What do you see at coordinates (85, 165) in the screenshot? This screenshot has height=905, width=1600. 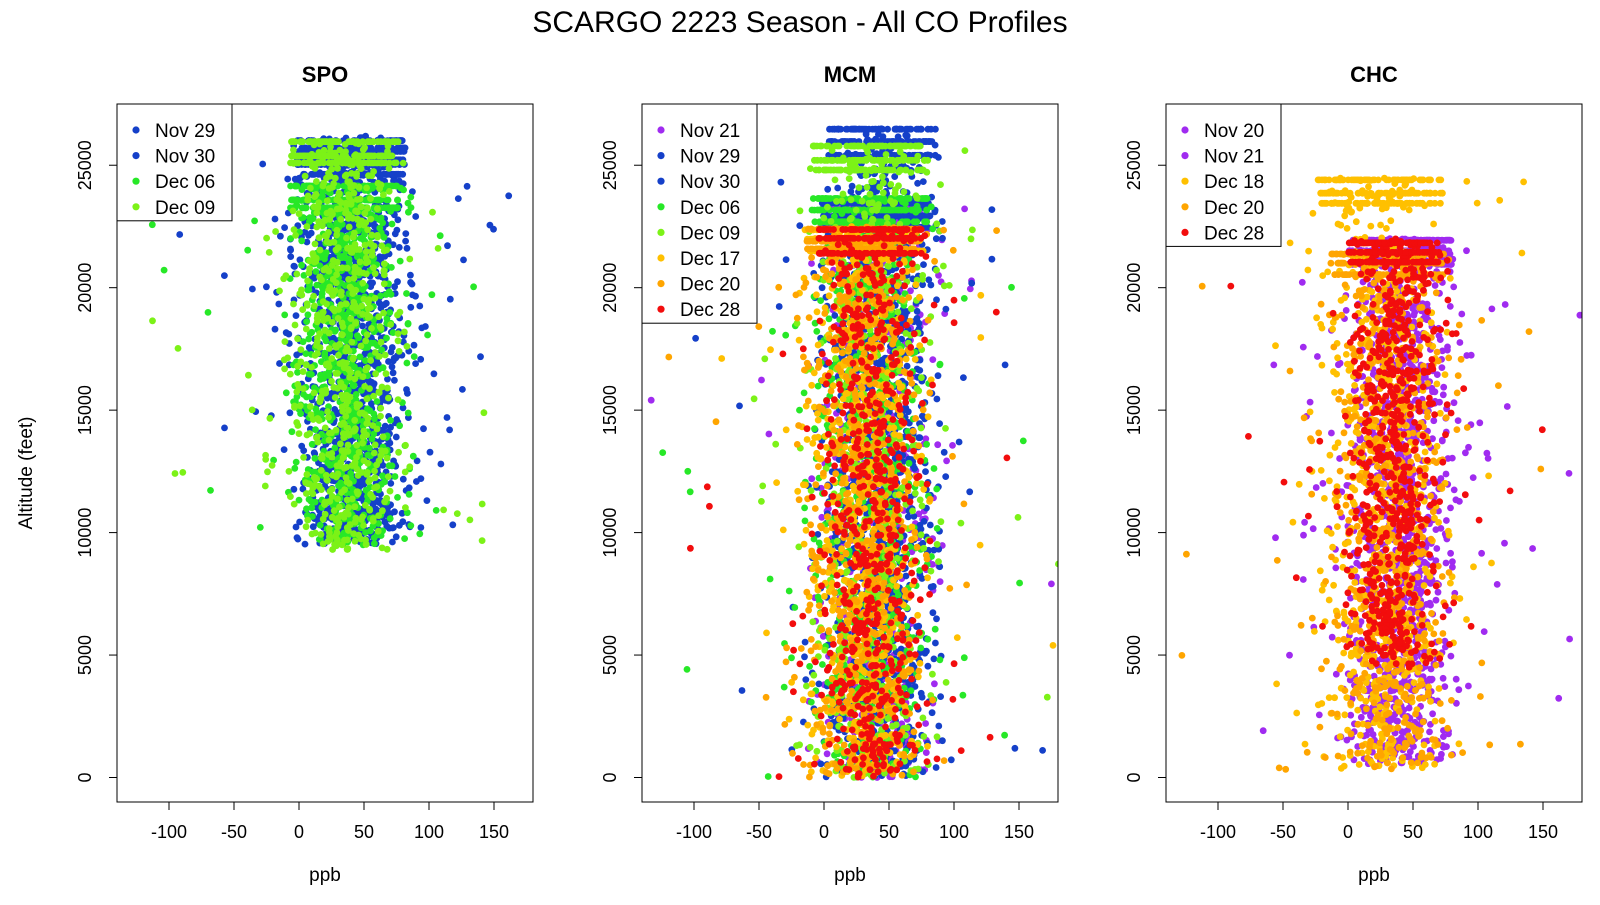 I see `y-tick-label: 25000` at bounding box center [85, 165].